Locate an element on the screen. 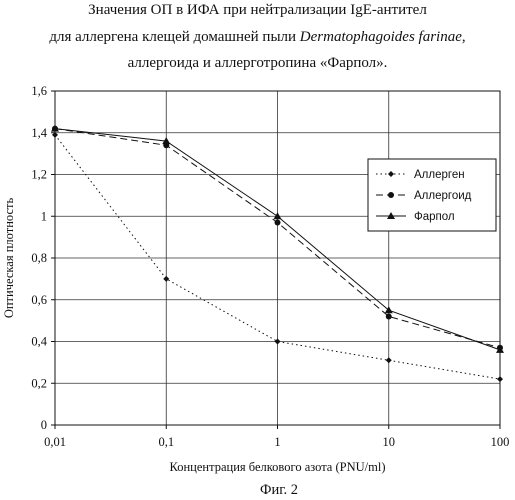 The height and width of the screenshot is (500, 515). y-tick-label: 0,4 is located at coordinates (39, 342).